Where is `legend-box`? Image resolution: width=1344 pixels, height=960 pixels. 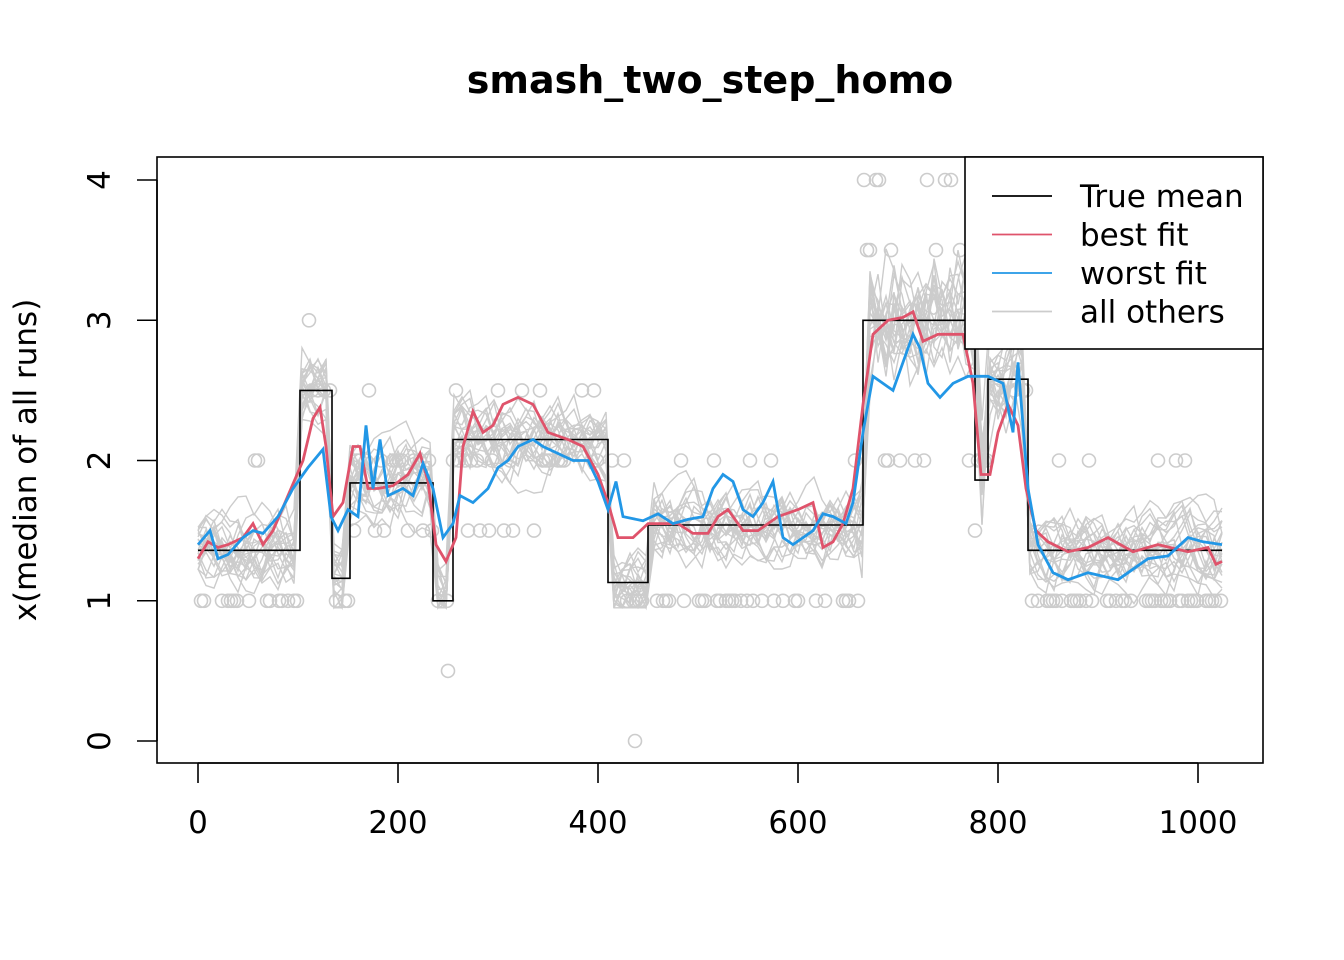
legend-box is located at coordinates (1114, 253).